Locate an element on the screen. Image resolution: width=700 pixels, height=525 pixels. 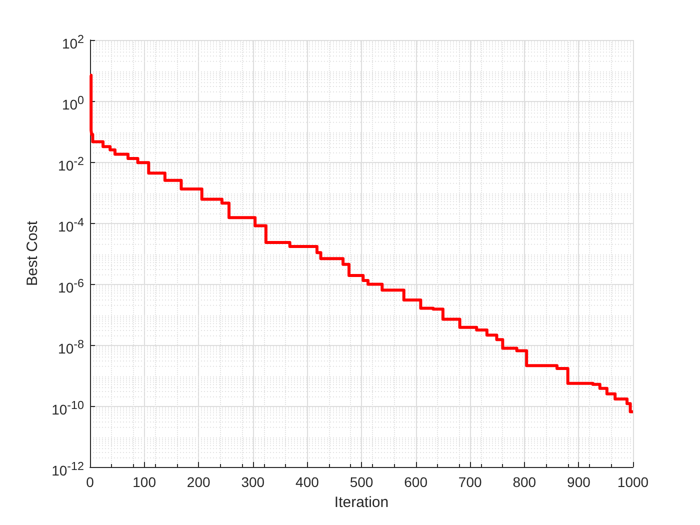
y-tick-label: 10$^{-4}$ is located at coordinates (71, 225).